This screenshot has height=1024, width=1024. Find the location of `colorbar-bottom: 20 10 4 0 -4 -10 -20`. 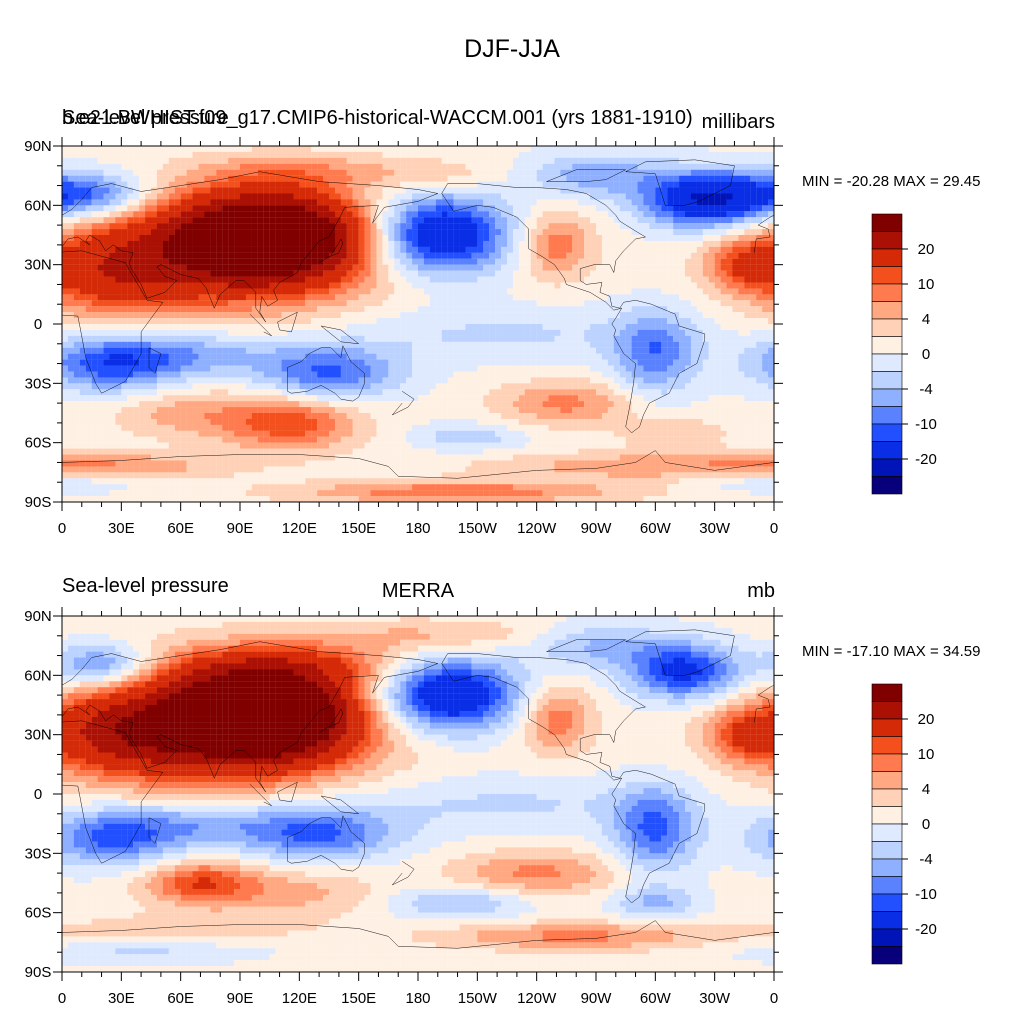

colorbar-bottom: 20 10 4 0 -4 -10 -20 is located at coordinates (904, 824).